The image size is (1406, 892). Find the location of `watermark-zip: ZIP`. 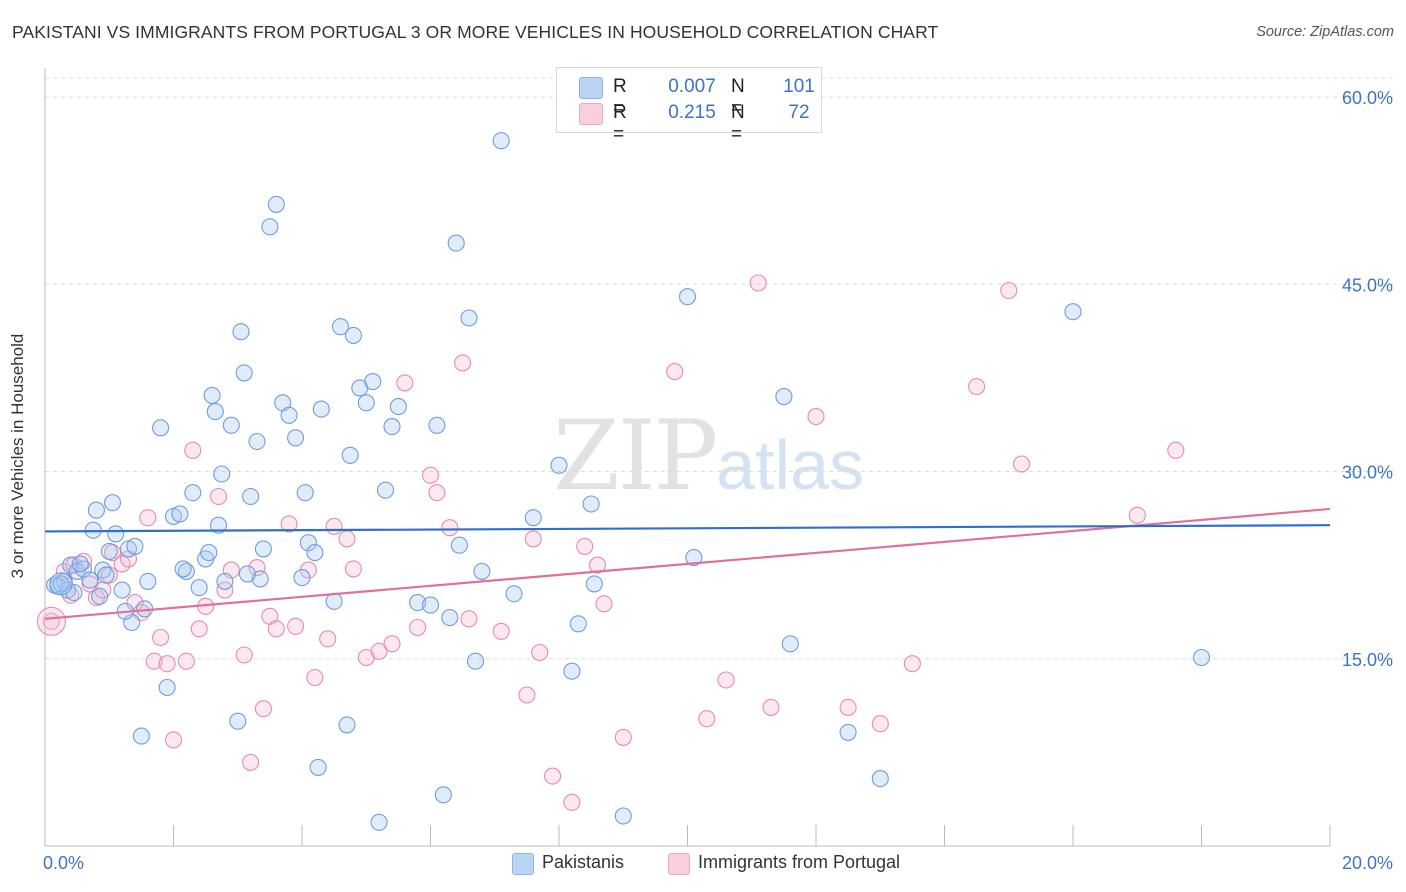

watermark-zip: ZIP is located at coordinates (635, 456).